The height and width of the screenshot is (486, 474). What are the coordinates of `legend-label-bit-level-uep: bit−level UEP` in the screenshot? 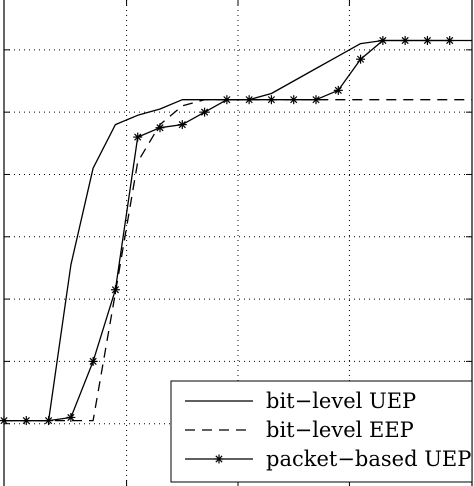 It's located at (341, 401).